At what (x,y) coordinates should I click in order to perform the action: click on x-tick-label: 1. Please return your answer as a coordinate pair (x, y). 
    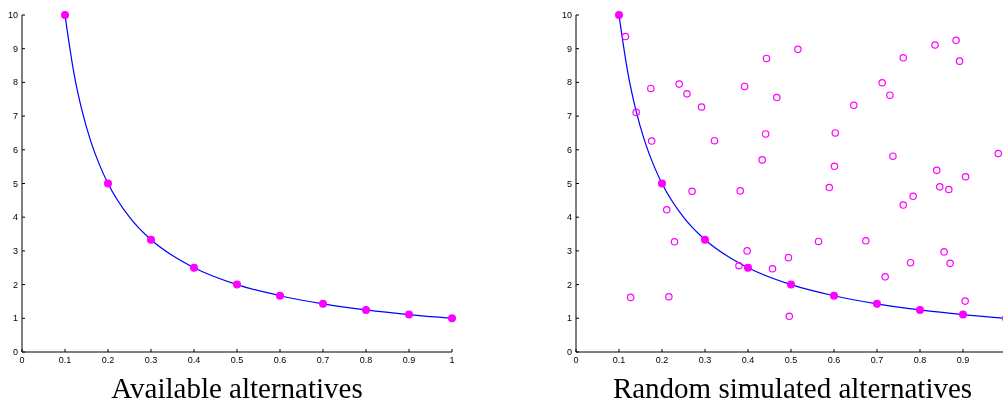
    Looking at the image, I should click on (452, 360).